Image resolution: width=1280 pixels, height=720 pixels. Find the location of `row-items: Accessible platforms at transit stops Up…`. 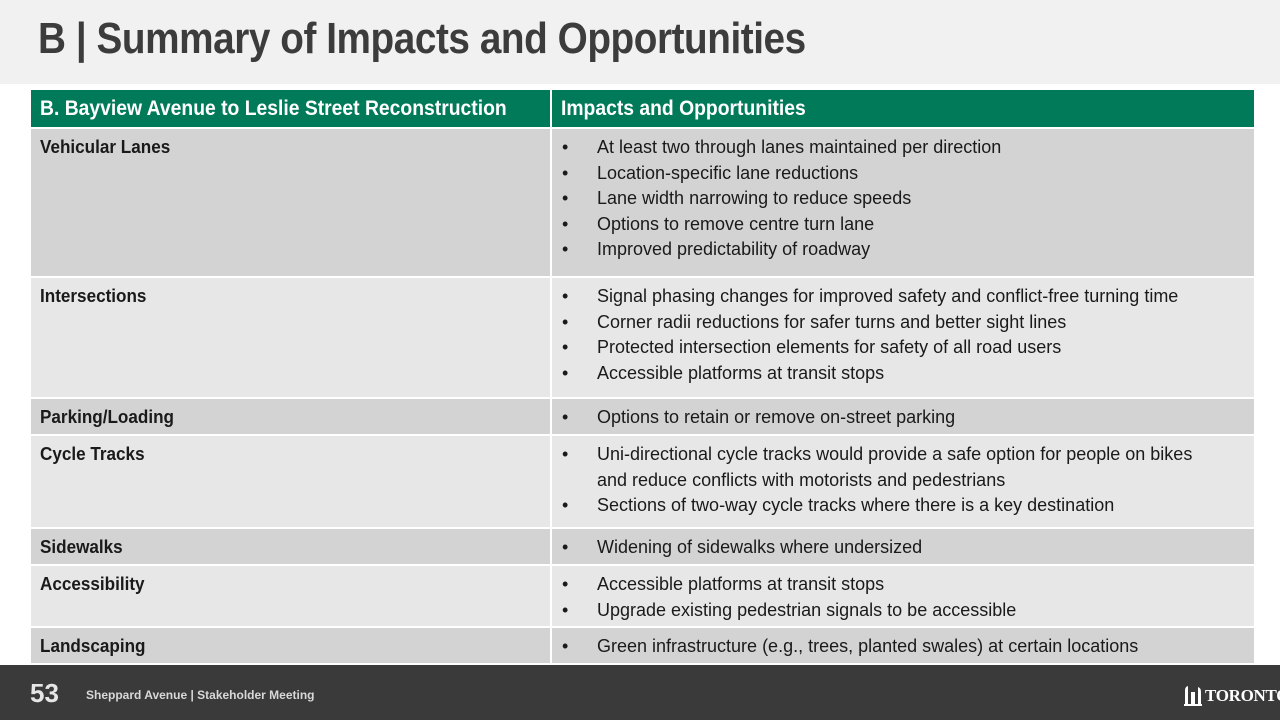

row-items: Accessible platforms at transit stops Up… is located at coordinates (903, 596).